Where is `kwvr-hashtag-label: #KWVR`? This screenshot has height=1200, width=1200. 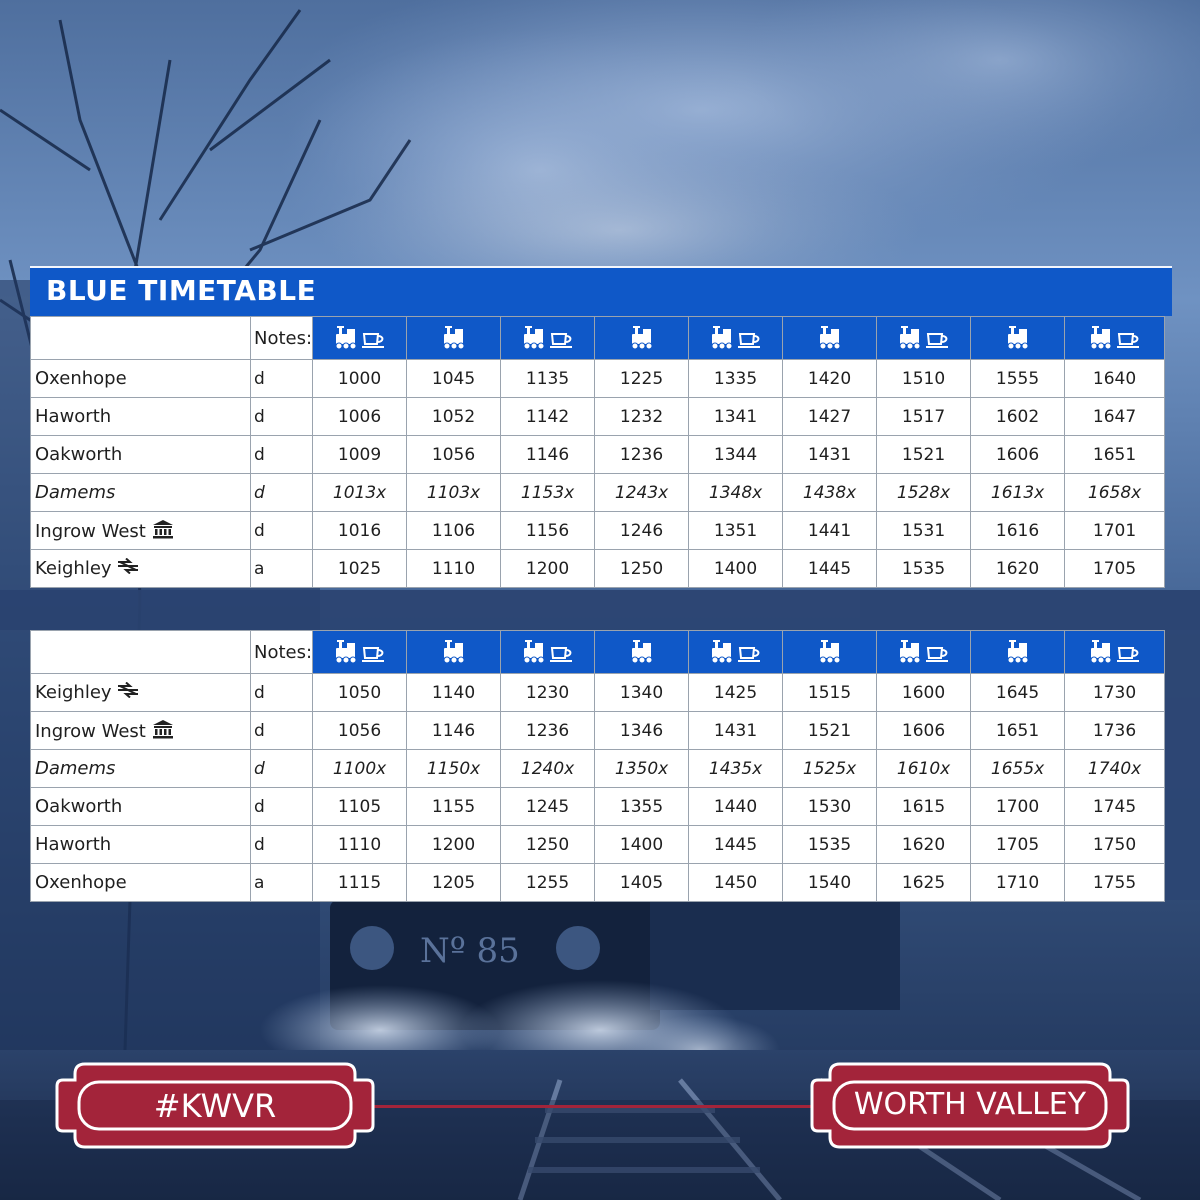
kwvr-hashtag-label: #KWVR is located at coordinates (215, 1106).